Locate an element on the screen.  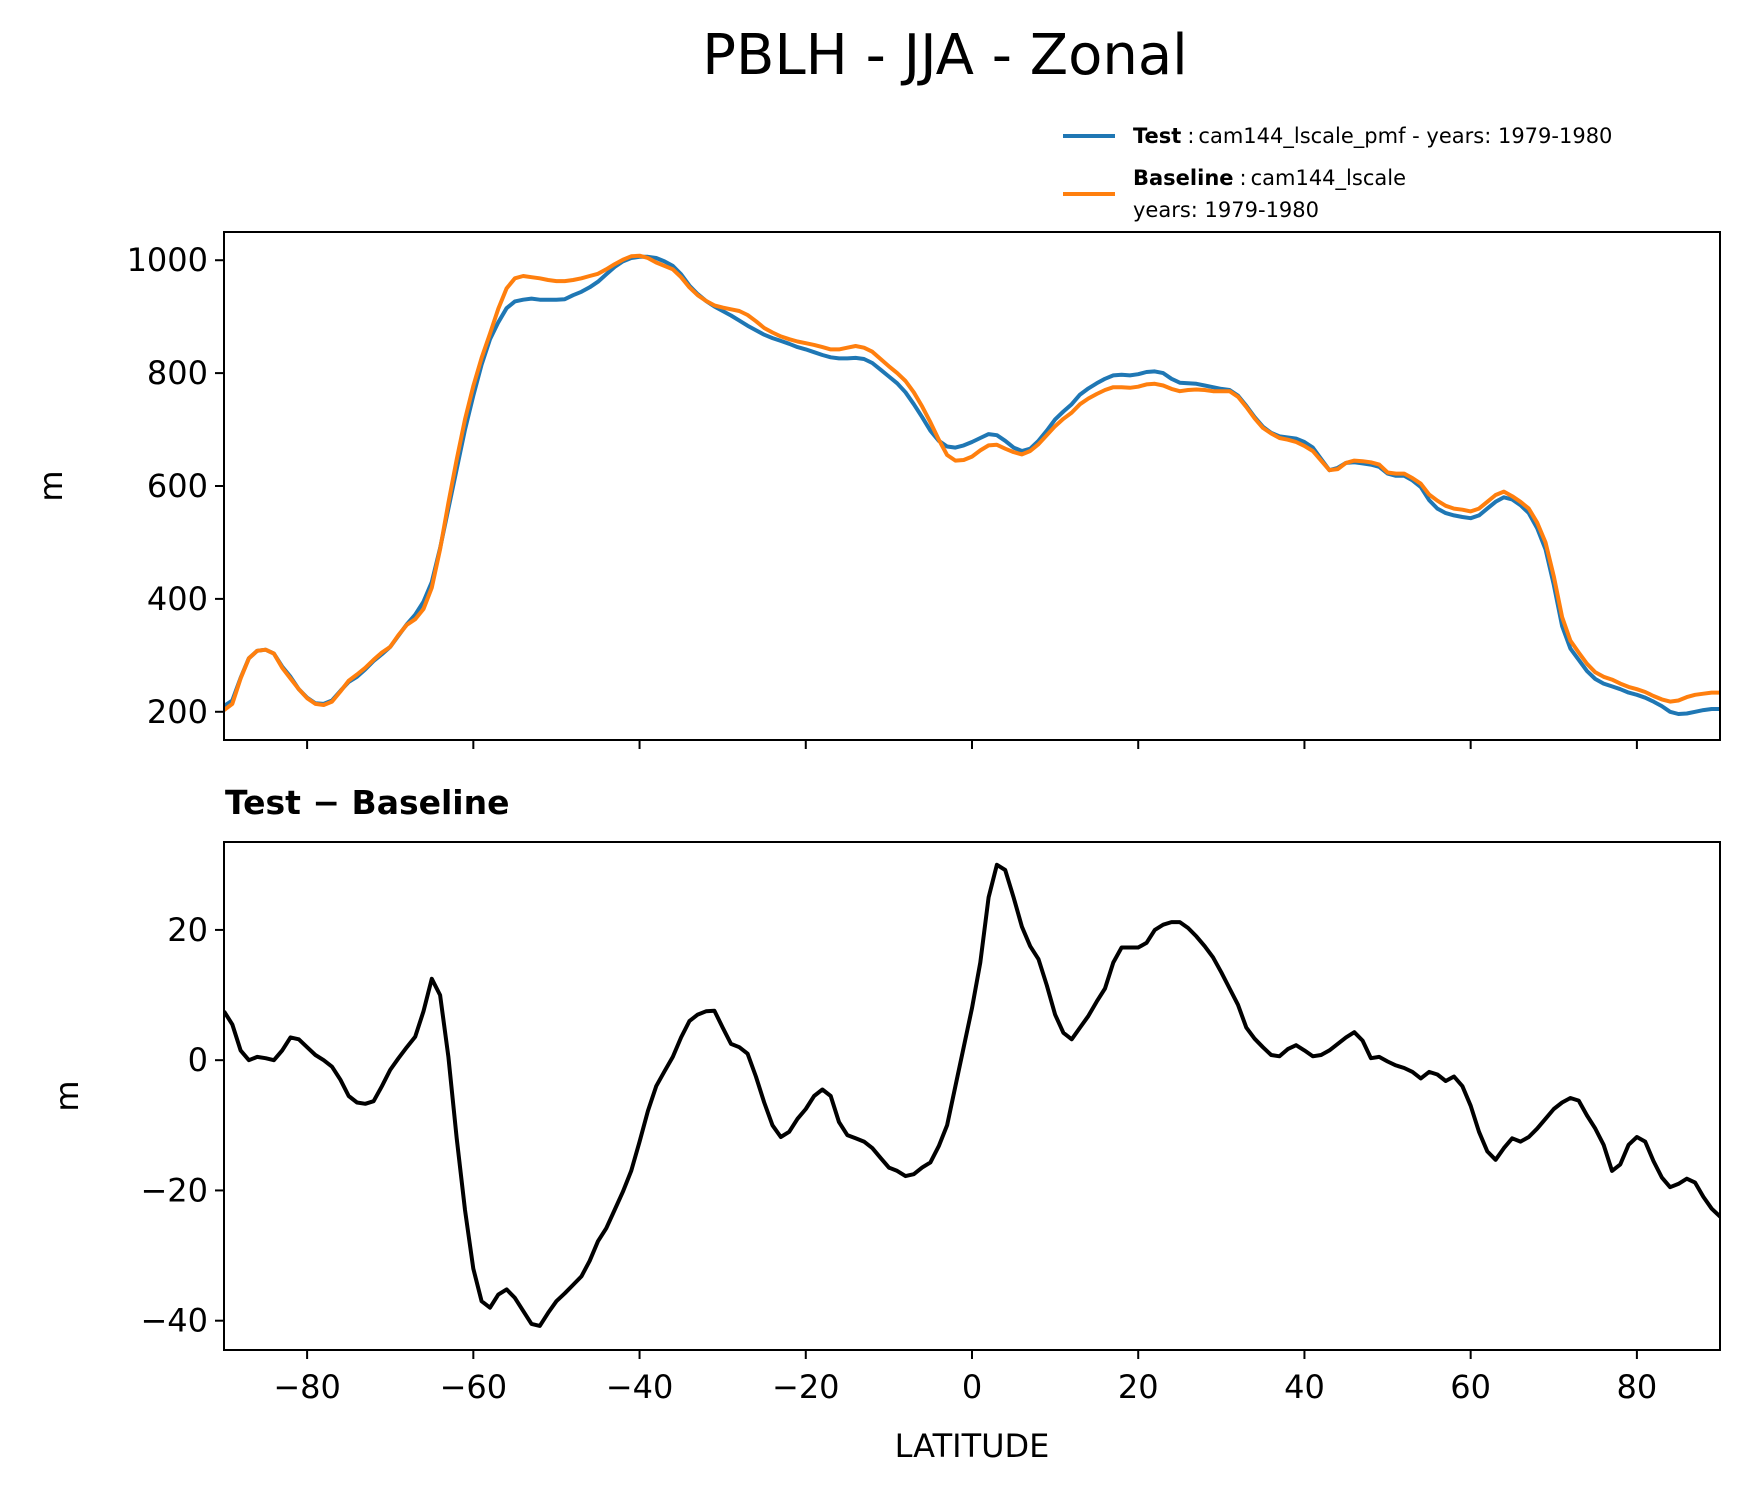
x-tick-label: −40 is located at coordinates (640, 1387).